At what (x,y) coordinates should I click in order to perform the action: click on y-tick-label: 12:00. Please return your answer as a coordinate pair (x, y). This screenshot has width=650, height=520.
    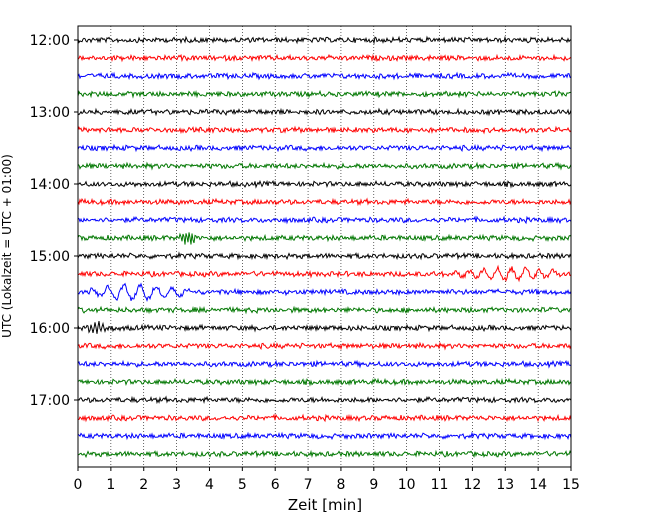
    Looking at the image, I should click on (50, 41).